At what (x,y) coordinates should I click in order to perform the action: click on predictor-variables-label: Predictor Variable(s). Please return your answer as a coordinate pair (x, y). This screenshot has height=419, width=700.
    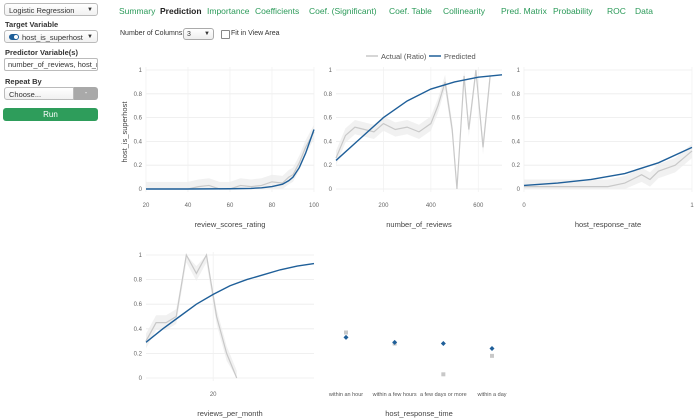
    Looking at the image, I should click on (41, 52).